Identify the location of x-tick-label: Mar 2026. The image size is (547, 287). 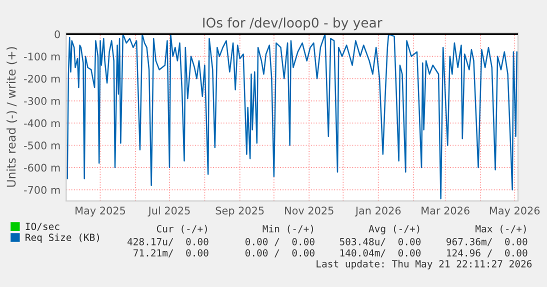
(446, 210).